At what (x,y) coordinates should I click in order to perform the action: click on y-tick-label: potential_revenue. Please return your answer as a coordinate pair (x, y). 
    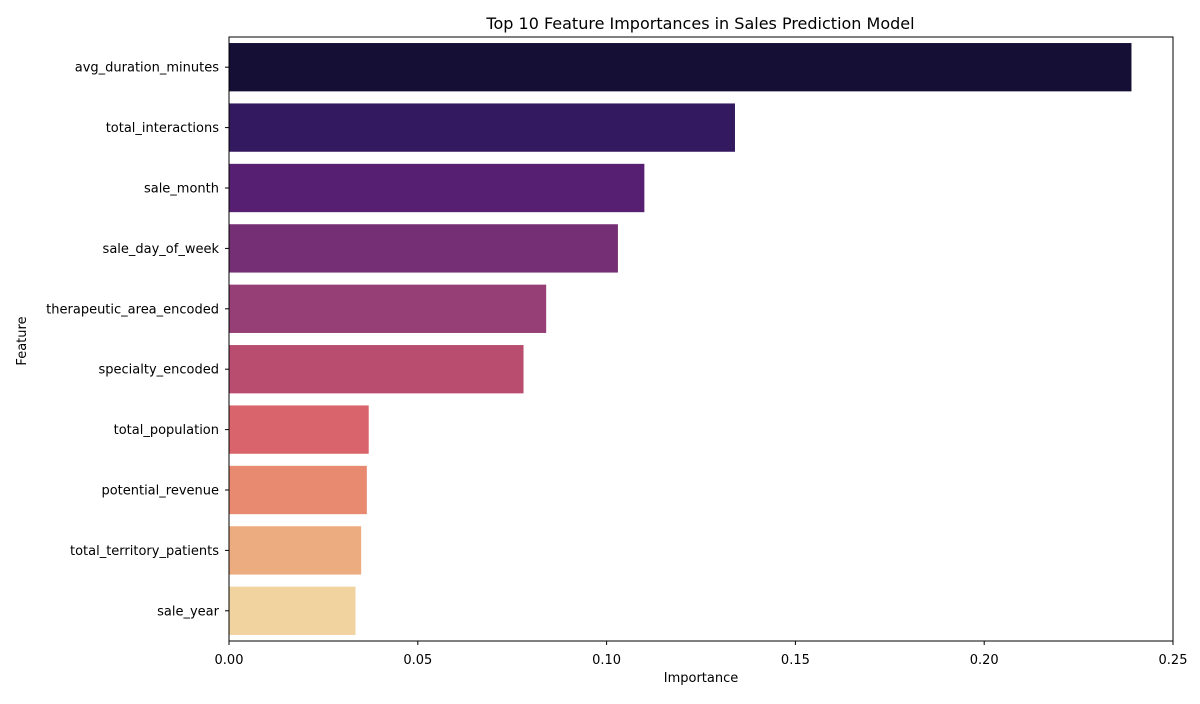
    Looking at the image, I should click on (160, 491).